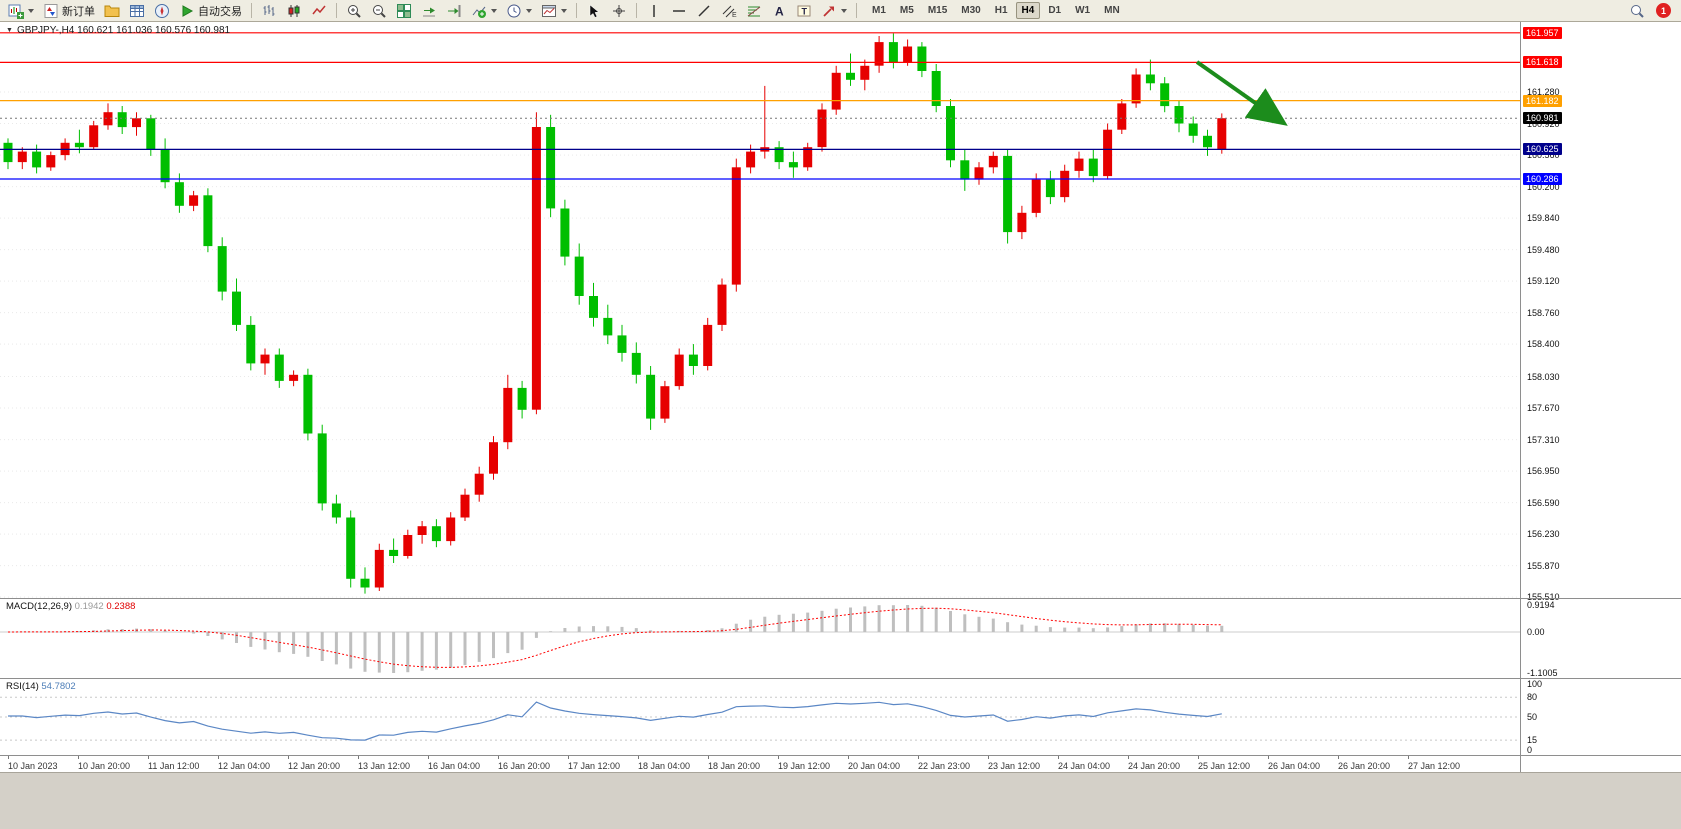 This screenshot has height=829, width=1681. Describe the element at coordinates (619, 11) in the screenshot. I see `crosshair-button` at that location.